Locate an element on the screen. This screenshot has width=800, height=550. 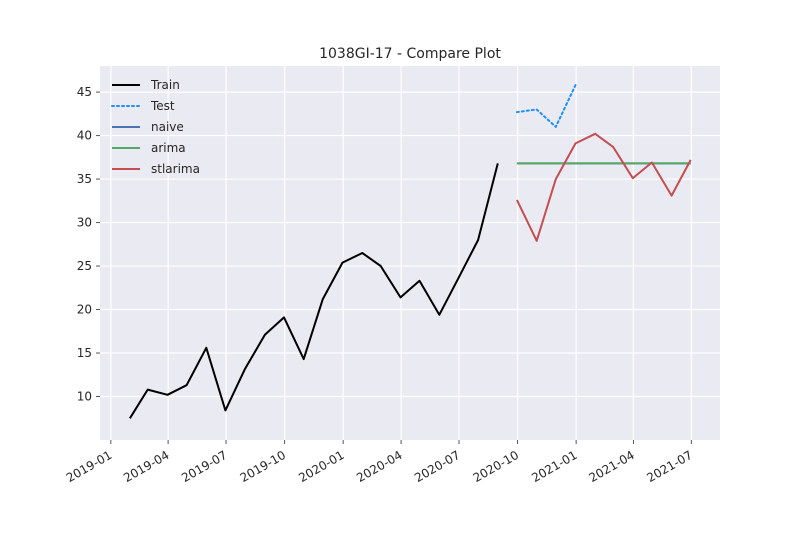
legend-label-train: Train is located at coordinates (165, 85).